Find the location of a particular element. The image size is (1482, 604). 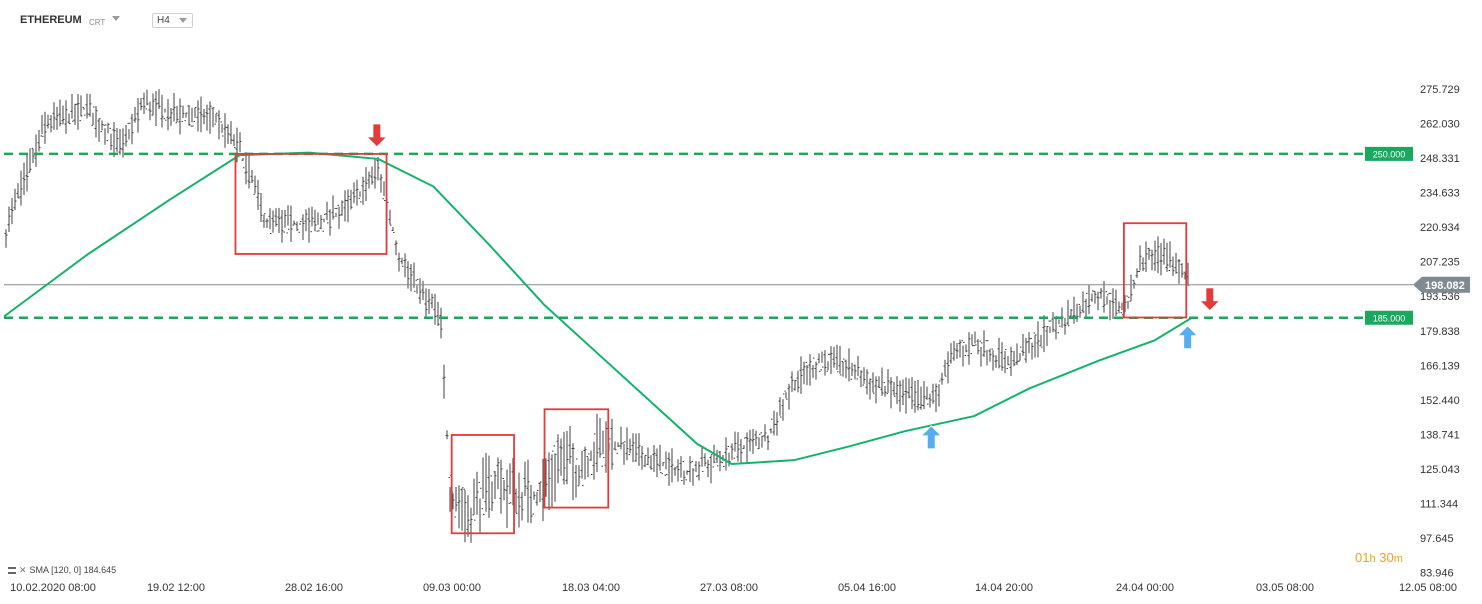

y-tick-label: 193.536 is located at coordinates (1440, 297).